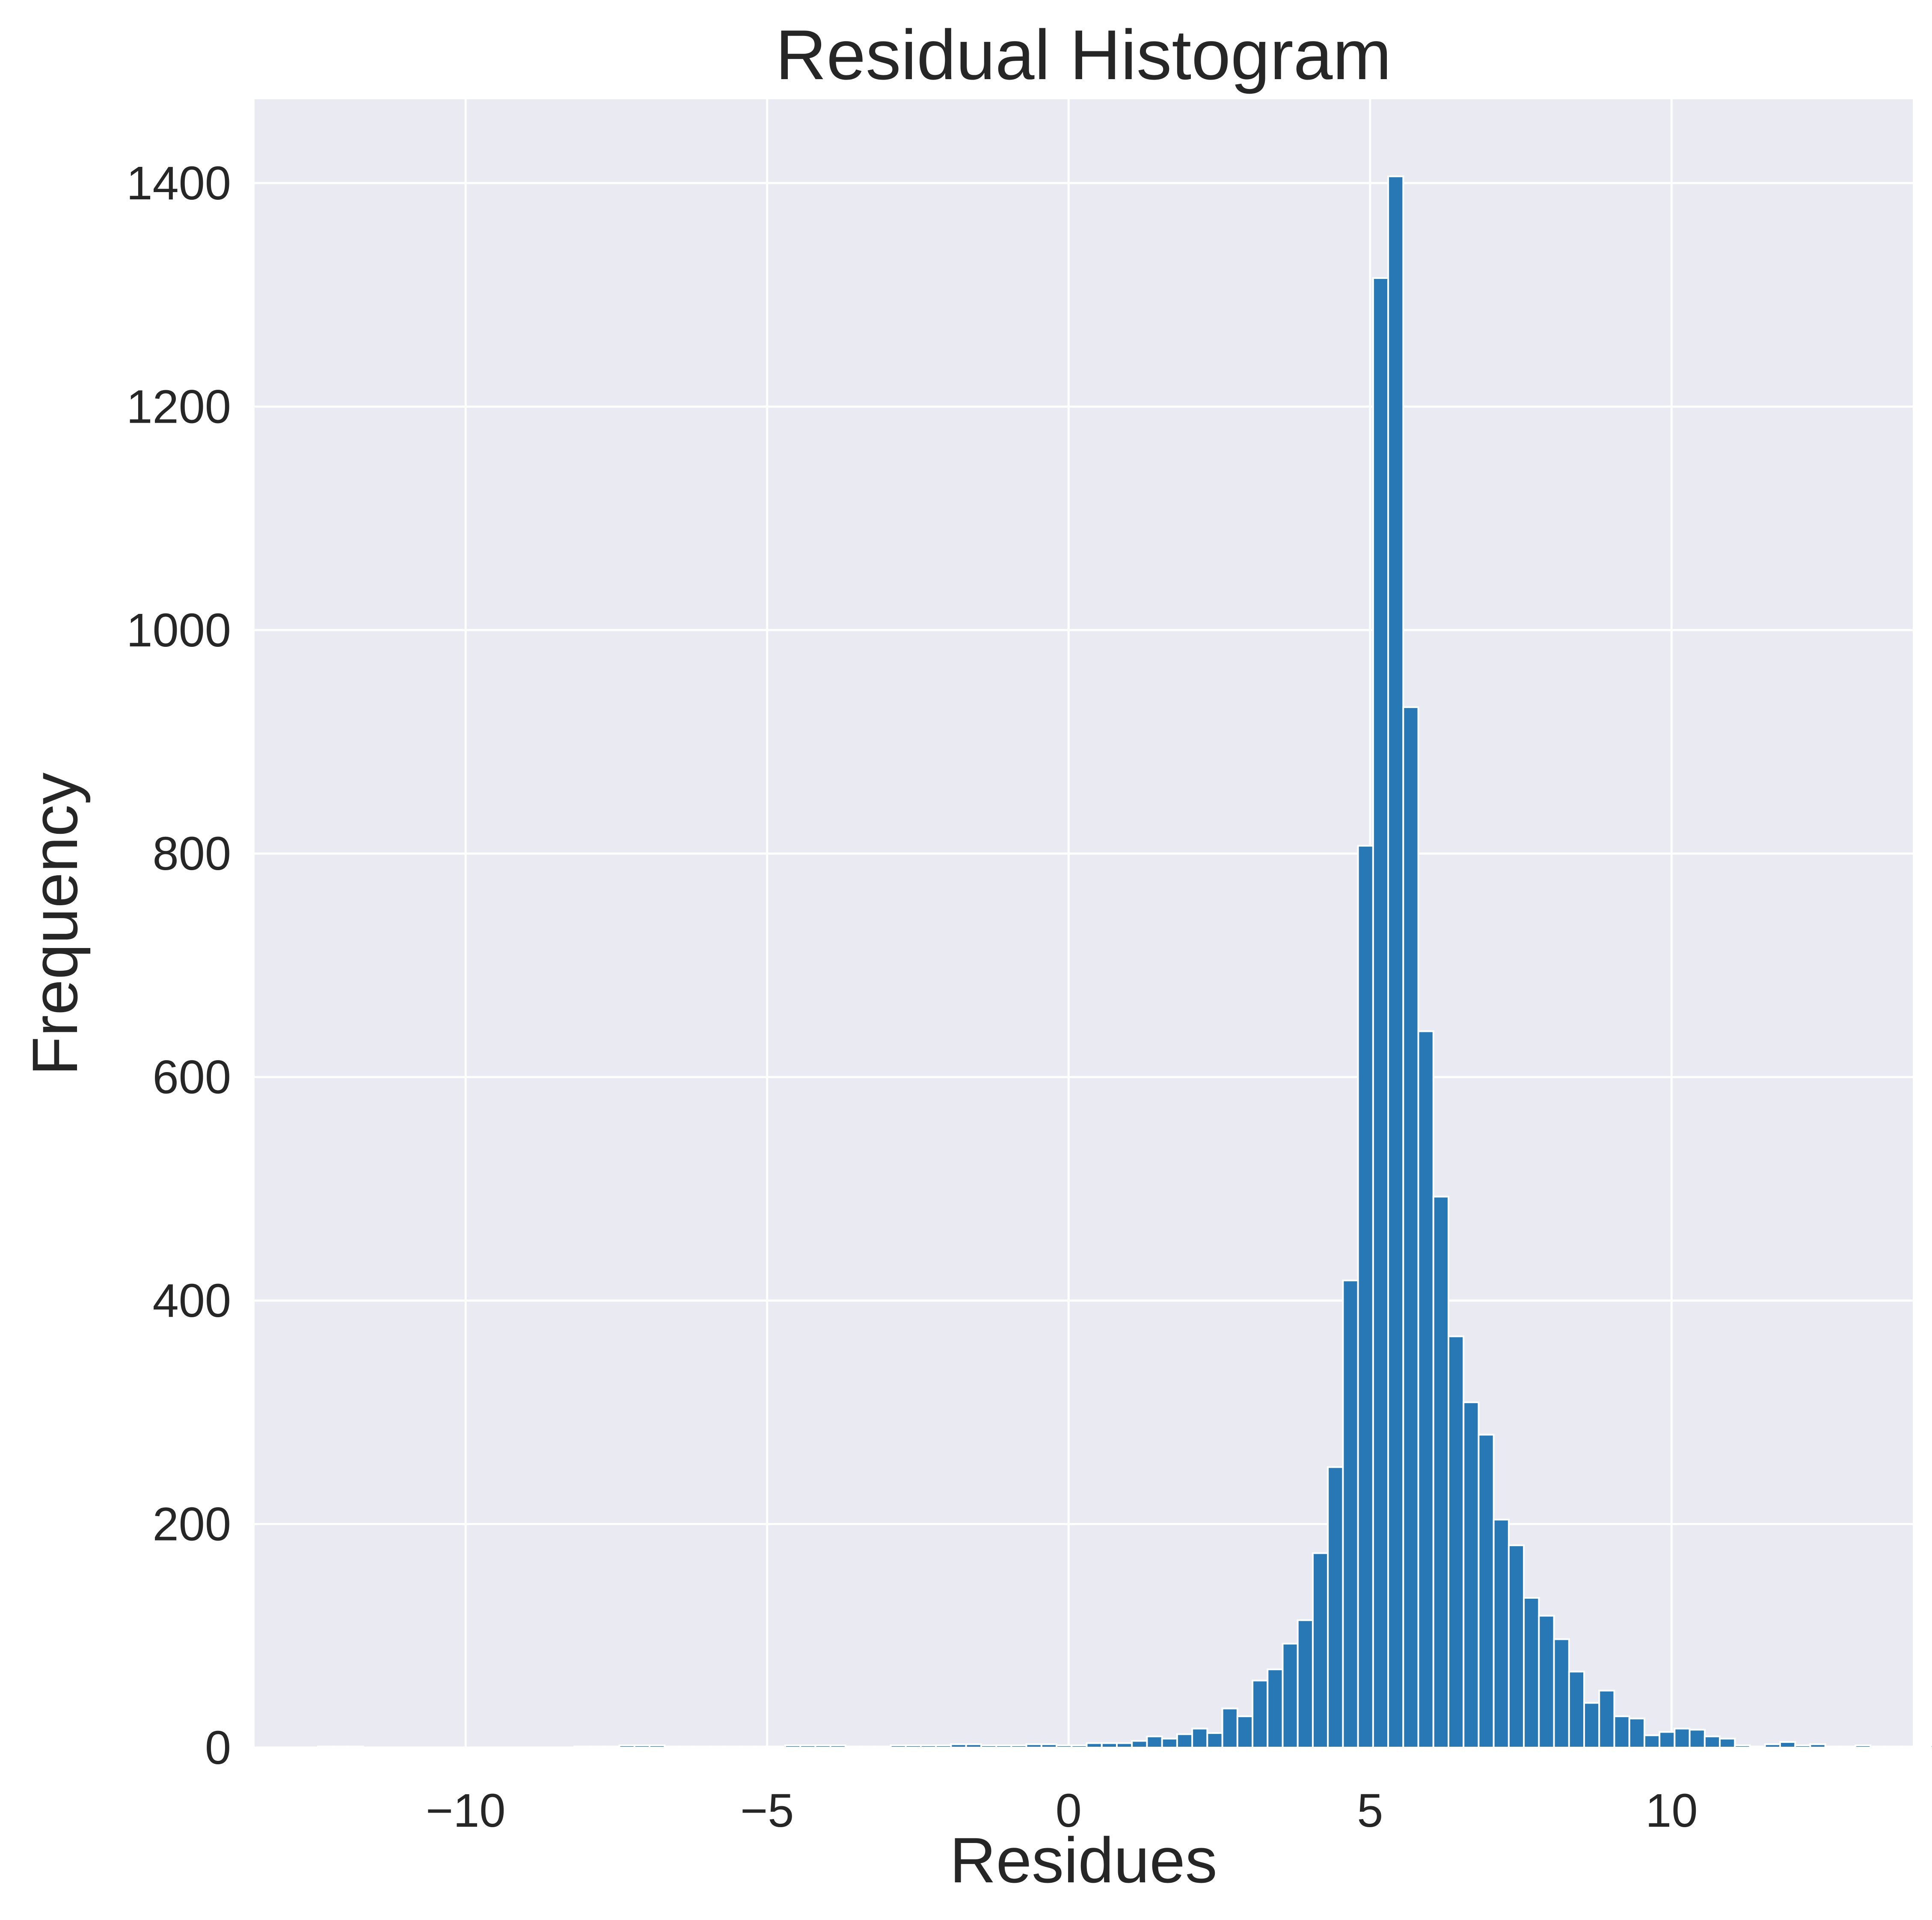  Describe the element at coordinates (466, 1810) in the screenshot. I see `x-tick-label: −10` at that location.